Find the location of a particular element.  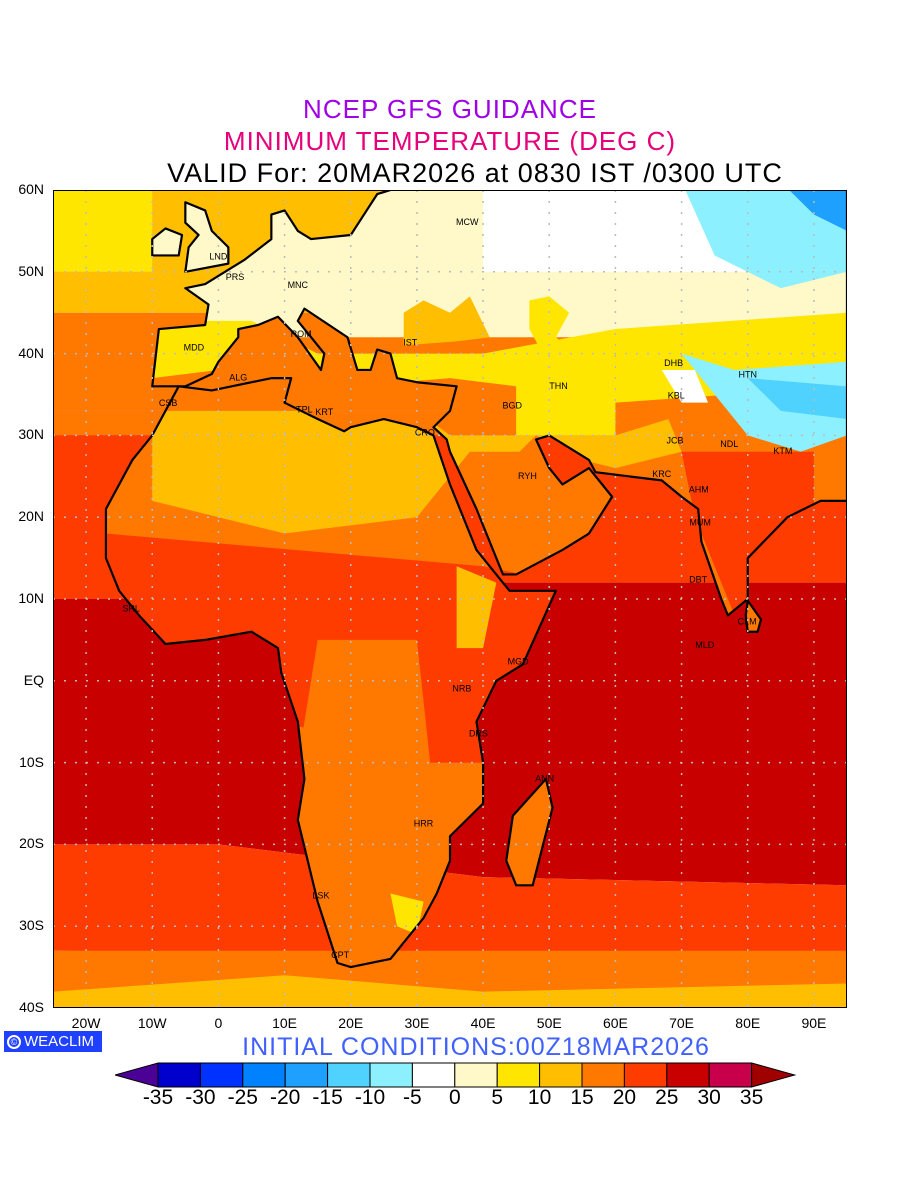

colorbar-label: -30 is located at coordinates (200, 1097).